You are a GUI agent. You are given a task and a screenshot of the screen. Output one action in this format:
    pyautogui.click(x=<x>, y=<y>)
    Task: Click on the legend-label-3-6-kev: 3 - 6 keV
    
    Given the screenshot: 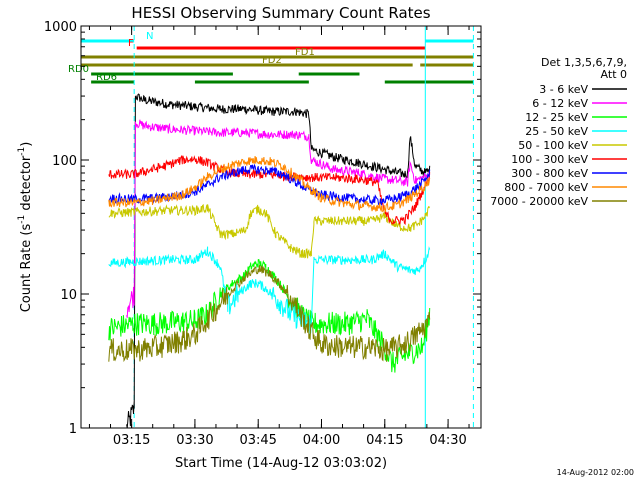 What is the action you would take?
    pyautogui.click(x=563, y=89)
    